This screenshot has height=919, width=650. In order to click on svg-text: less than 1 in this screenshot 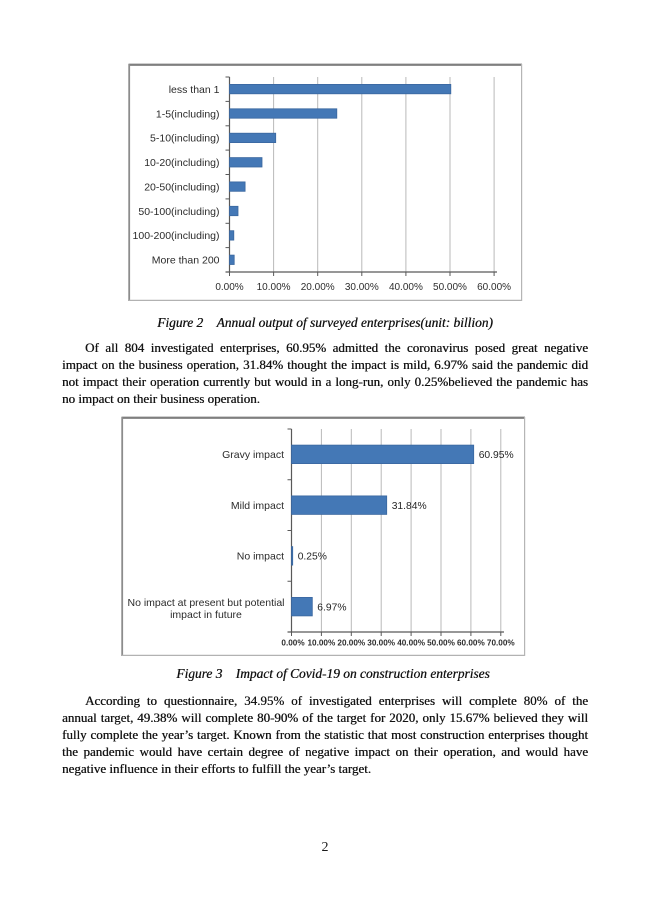, I will do `click(194, 90)`.